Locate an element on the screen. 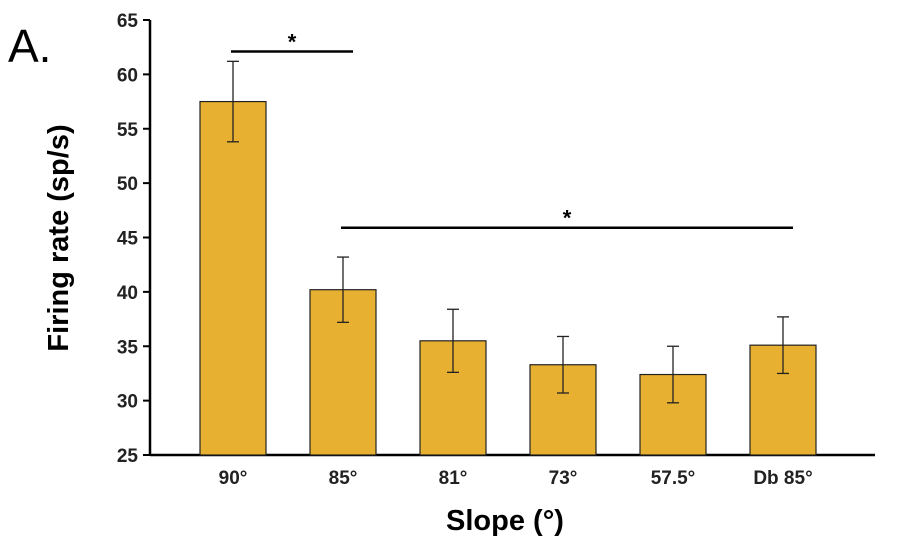  panel-label: A. is located at coordinates (29, 46).